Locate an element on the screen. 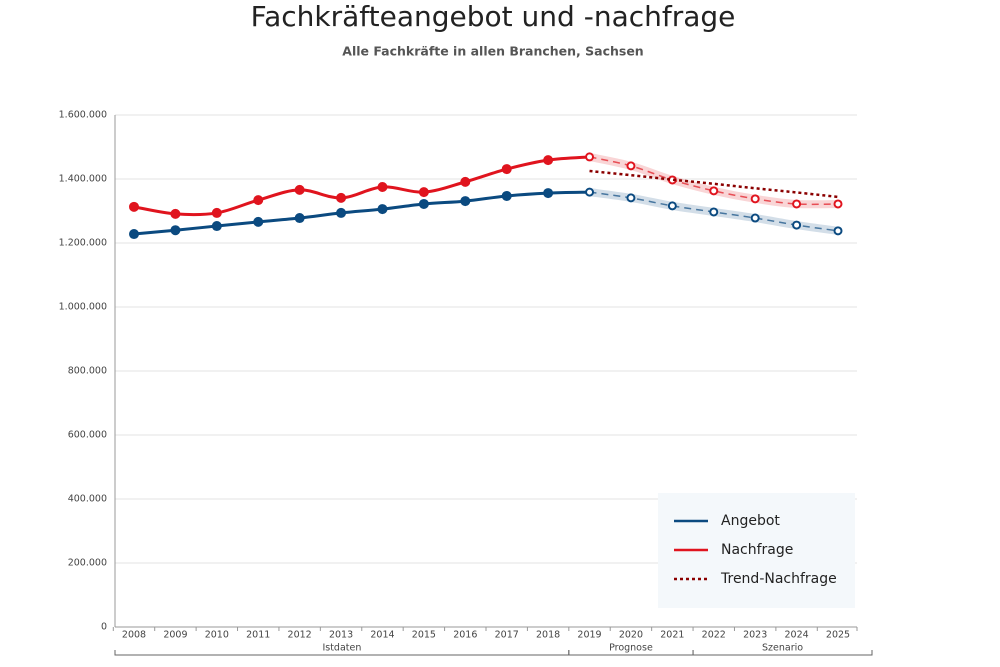 The width and height of the screenshot is (1000, 667). legend-label: Trend-Nachfrage is located at coordinates (778, 579).